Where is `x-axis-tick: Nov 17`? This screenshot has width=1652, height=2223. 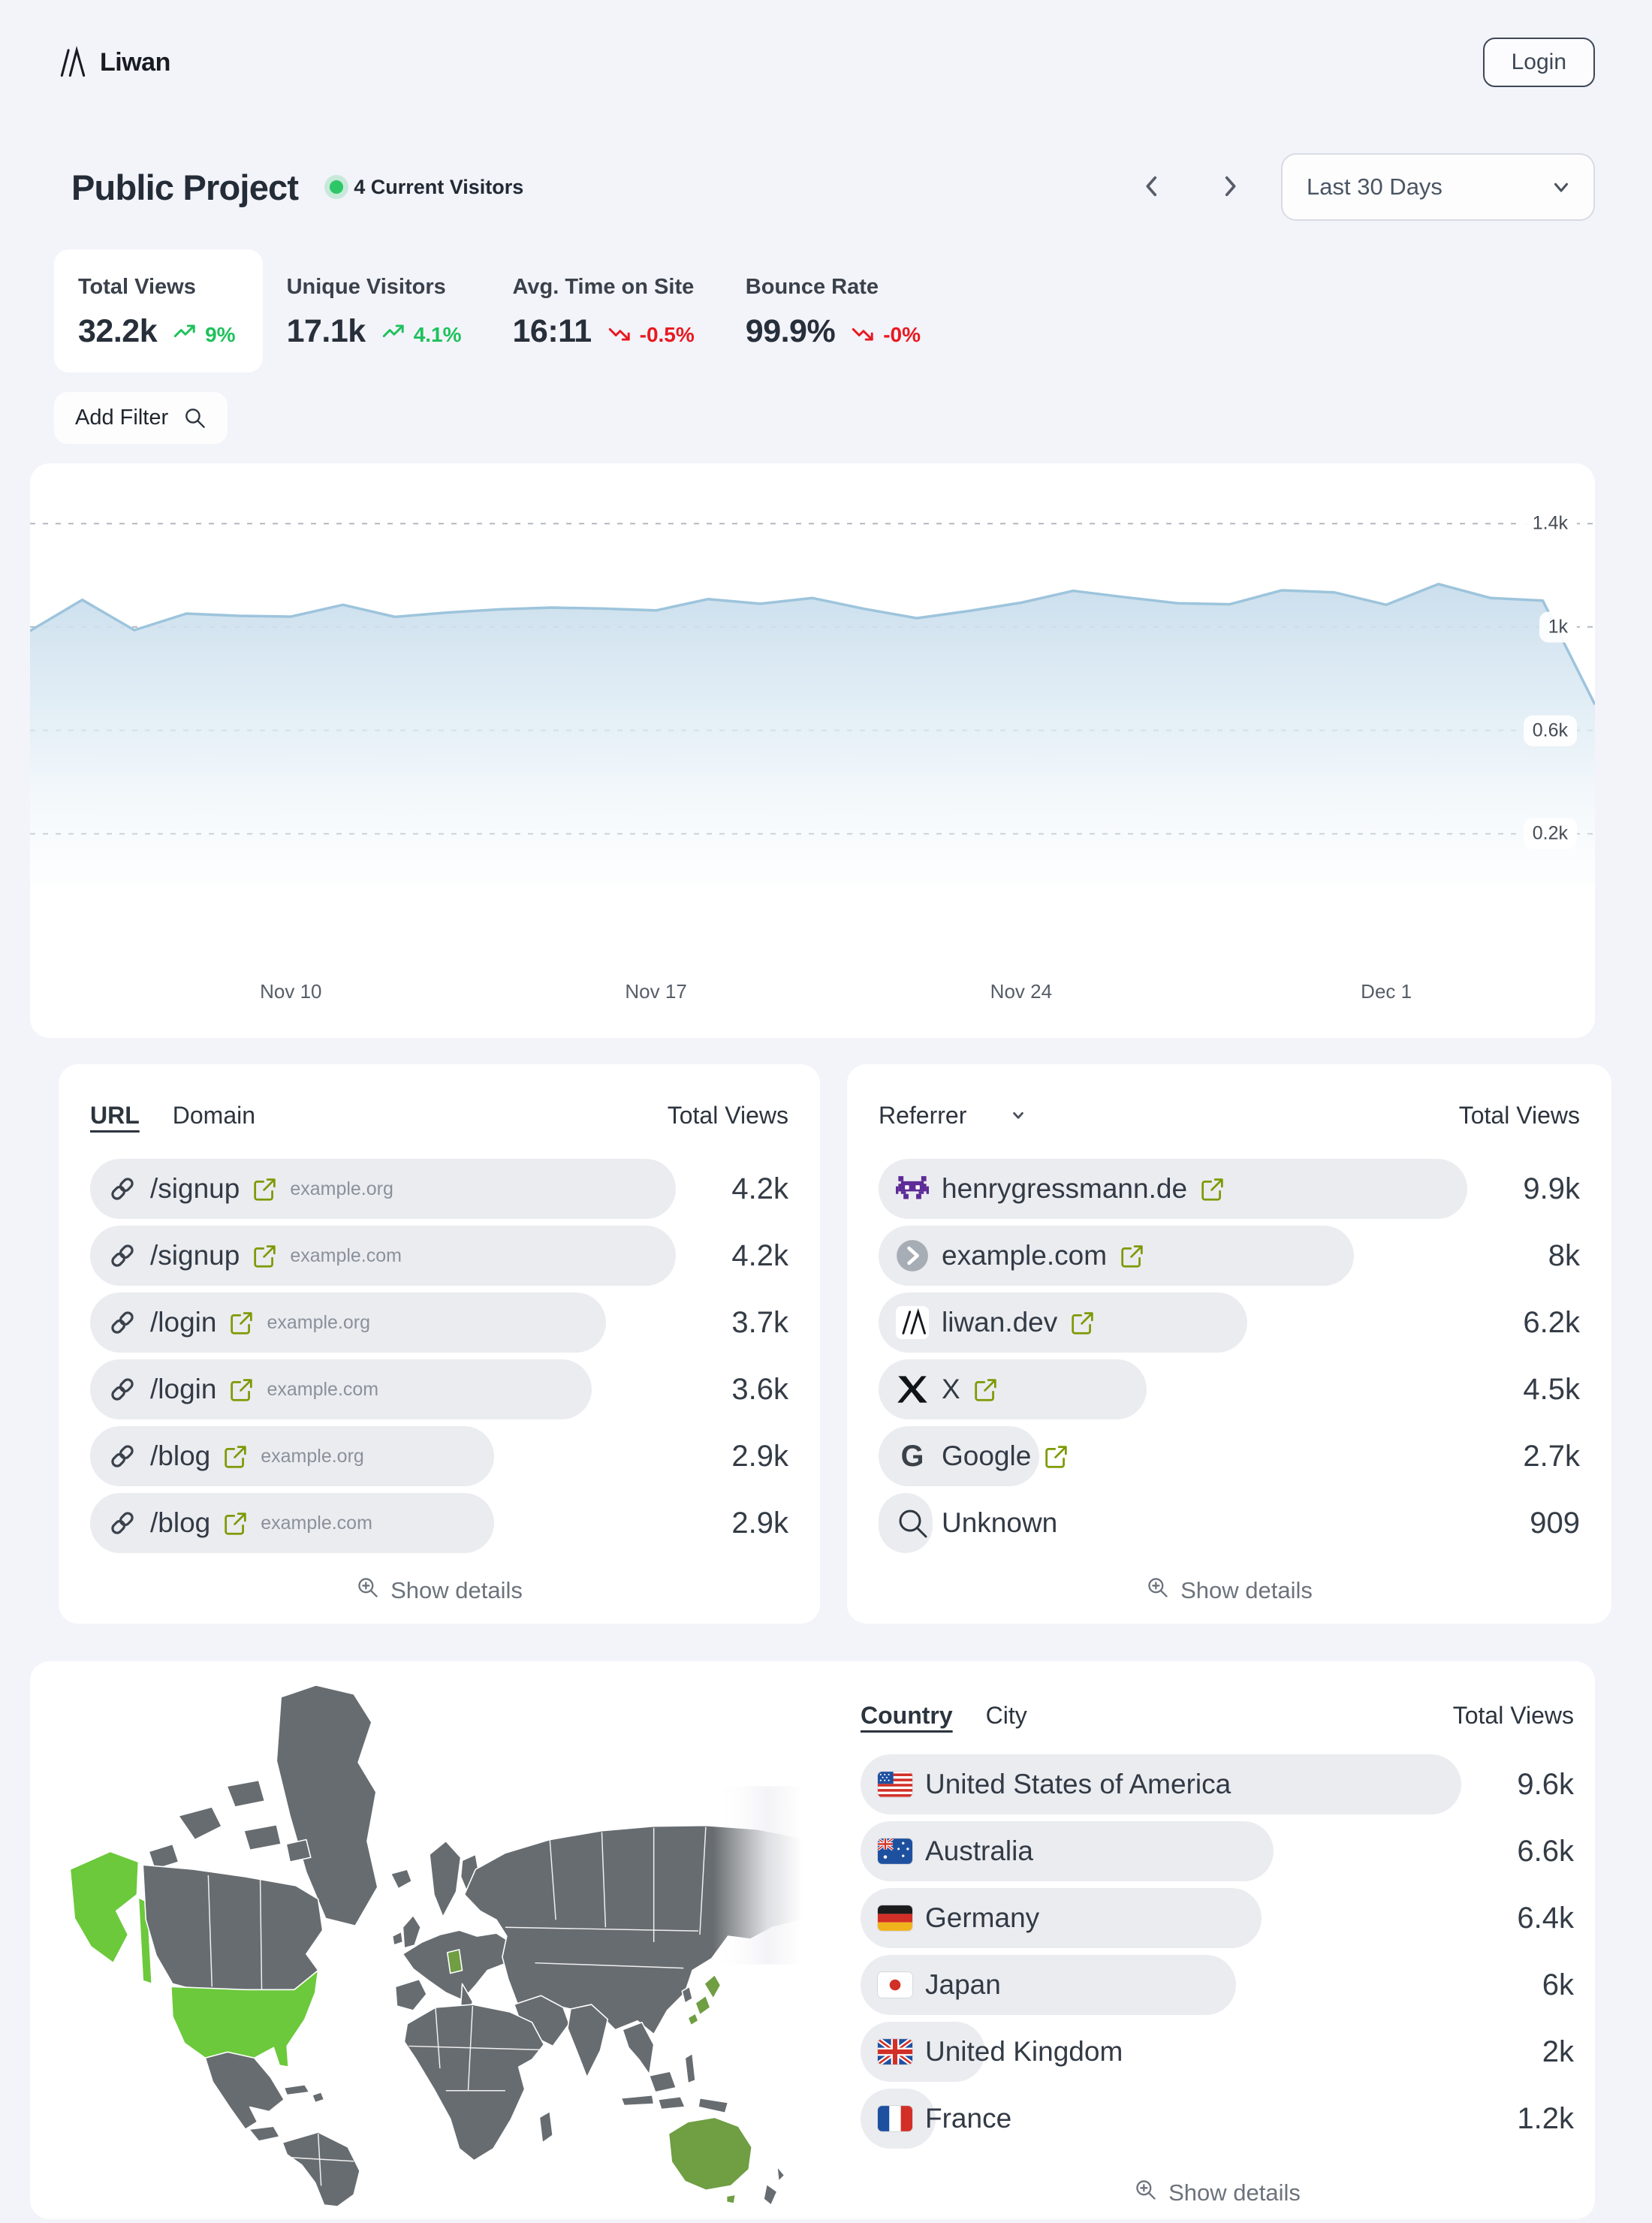
x-axis-tick: Nov 17 is located at coordinates (656, 991).